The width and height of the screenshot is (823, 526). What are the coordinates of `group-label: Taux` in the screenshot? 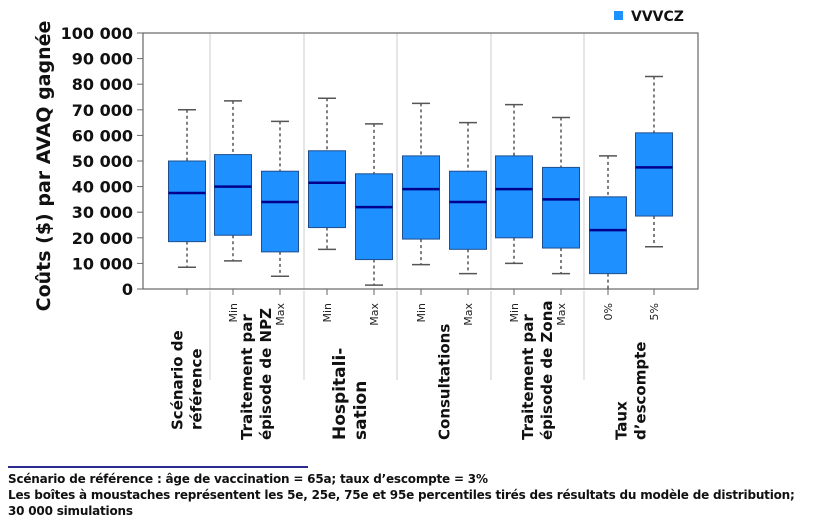 It's located at (622, 420).